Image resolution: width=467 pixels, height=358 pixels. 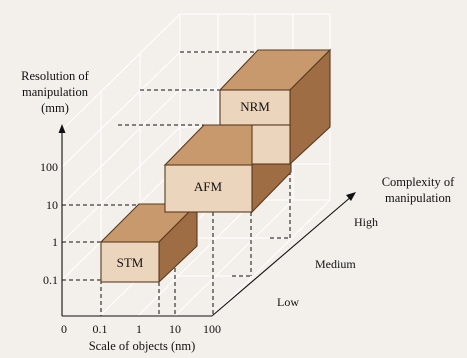 What do you see at coordinates (55, 242) in the screenshot?
I see `y-tick-label: 1` at bounding box center [55, 242].